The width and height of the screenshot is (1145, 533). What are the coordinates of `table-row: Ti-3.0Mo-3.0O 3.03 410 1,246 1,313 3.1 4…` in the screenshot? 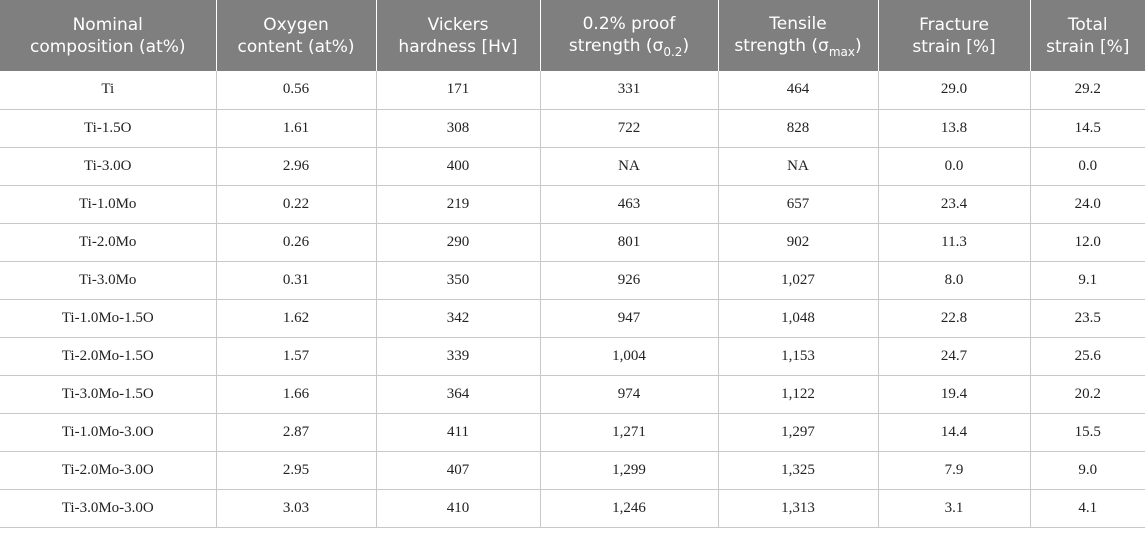 It's located at (572, 508).